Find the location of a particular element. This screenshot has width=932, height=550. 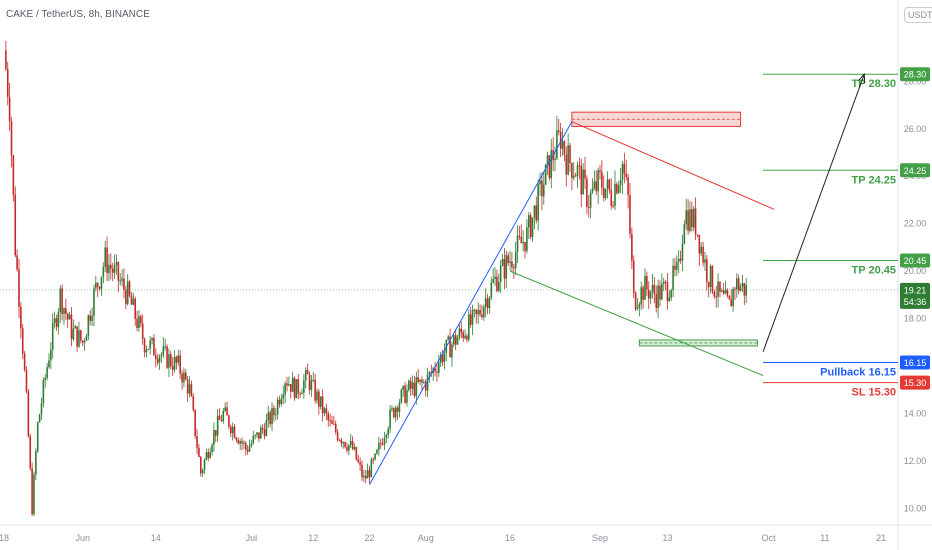

x-tick-label: 16 is located at coordinates (510, 538).